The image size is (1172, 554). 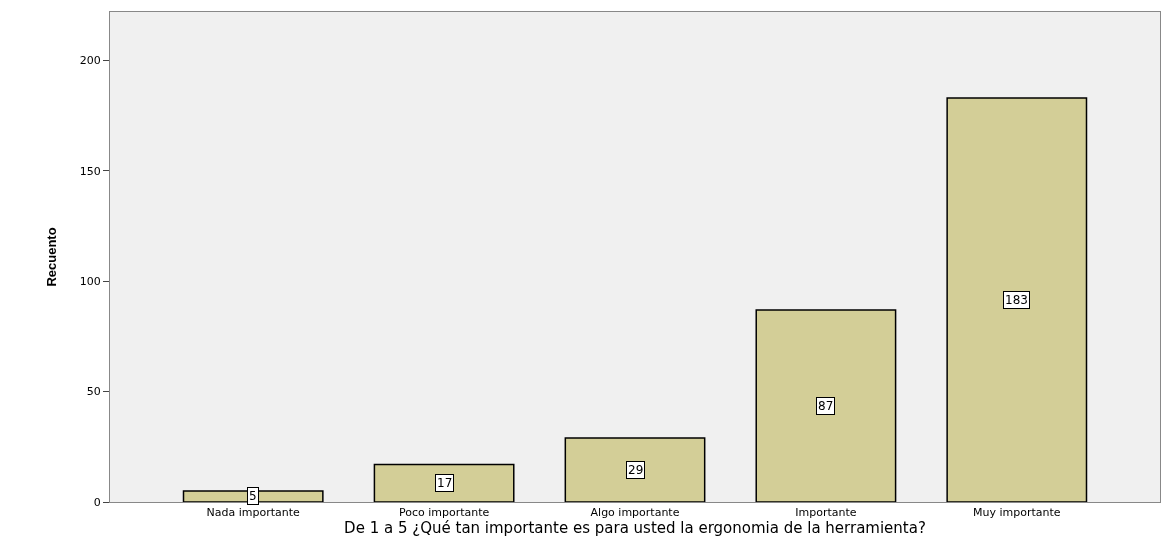 I want to click on data-label: 87, so click(x=826, y=406).